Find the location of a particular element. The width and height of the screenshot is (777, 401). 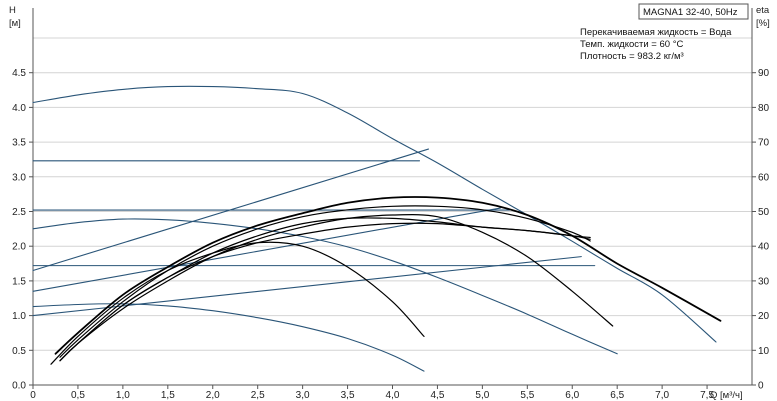

temperature-line: Темп. жидкости = 60 °C is located at coordinates (631, 44).